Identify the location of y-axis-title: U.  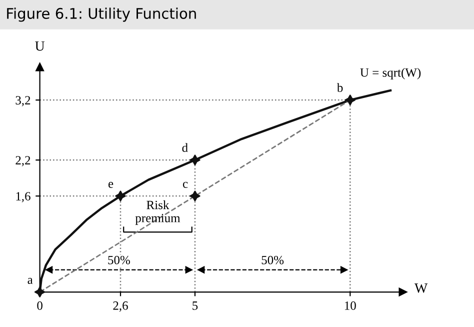
(40, 46).